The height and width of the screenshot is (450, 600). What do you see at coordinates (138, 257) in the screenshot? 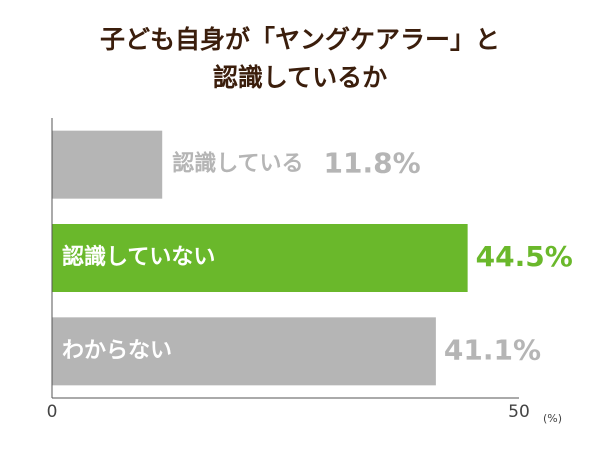
I see `category-label: 認識していない` at bounding box center [138, 257].